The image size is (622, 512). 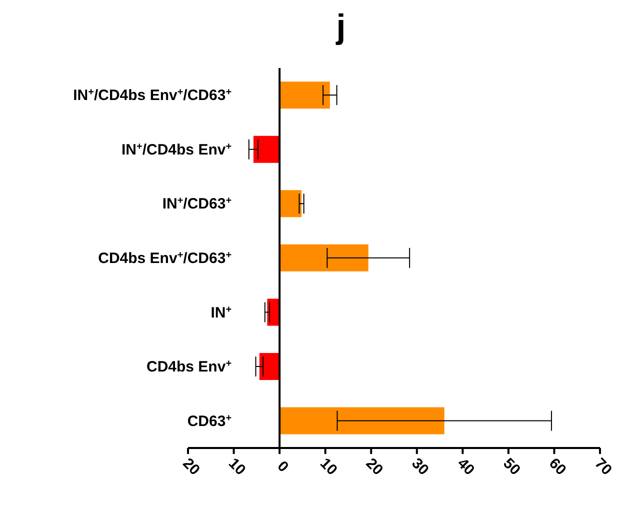 What do you see at coordinates (557, 466) in the screenshot?
I see `x-tick-label: 60` at bounding box center [557, 466].